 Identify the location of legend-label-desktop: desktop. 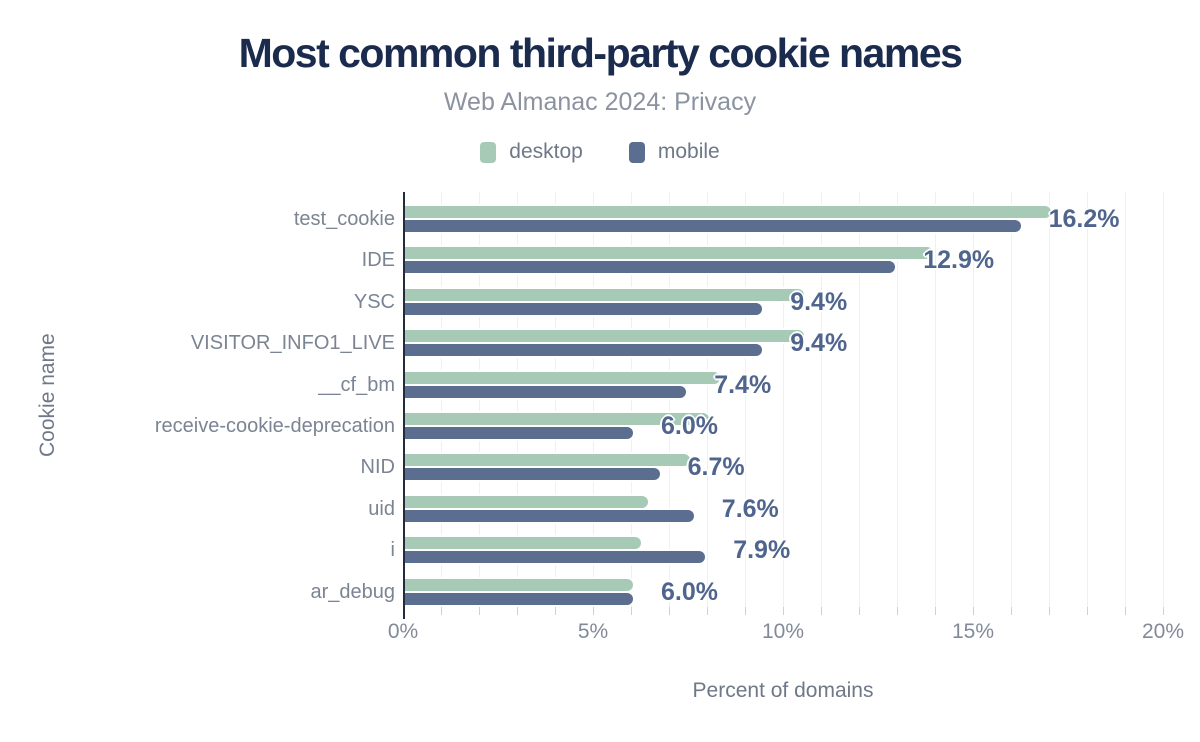
(546, 151).